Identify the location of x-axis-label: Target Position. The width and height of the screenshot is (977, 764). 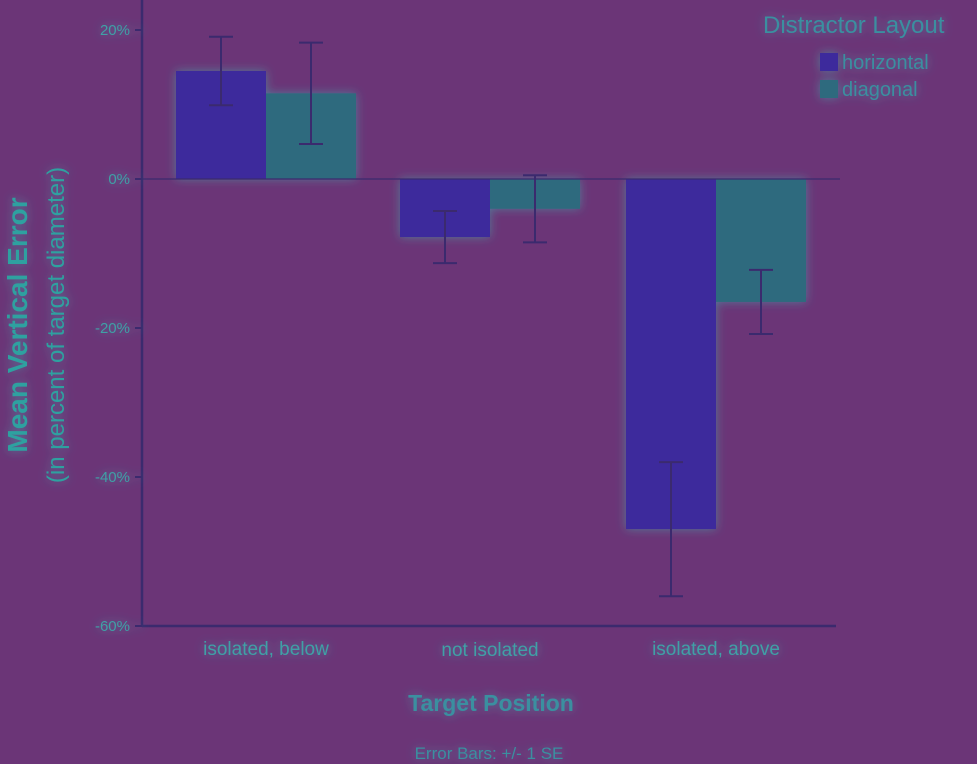
(491, 703).